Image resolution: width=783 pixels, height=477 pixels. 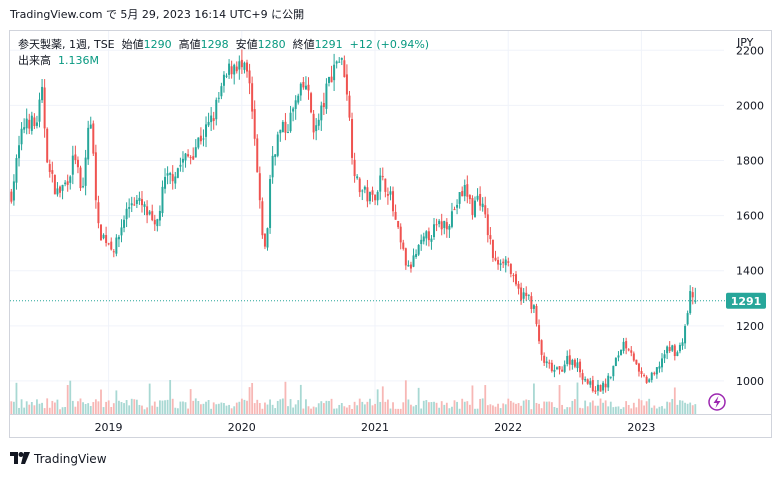 What do you see at coordinates (58, 459) in the screenshot?
I see `footer-brand: TradingView` at bounding box center [58, 459].